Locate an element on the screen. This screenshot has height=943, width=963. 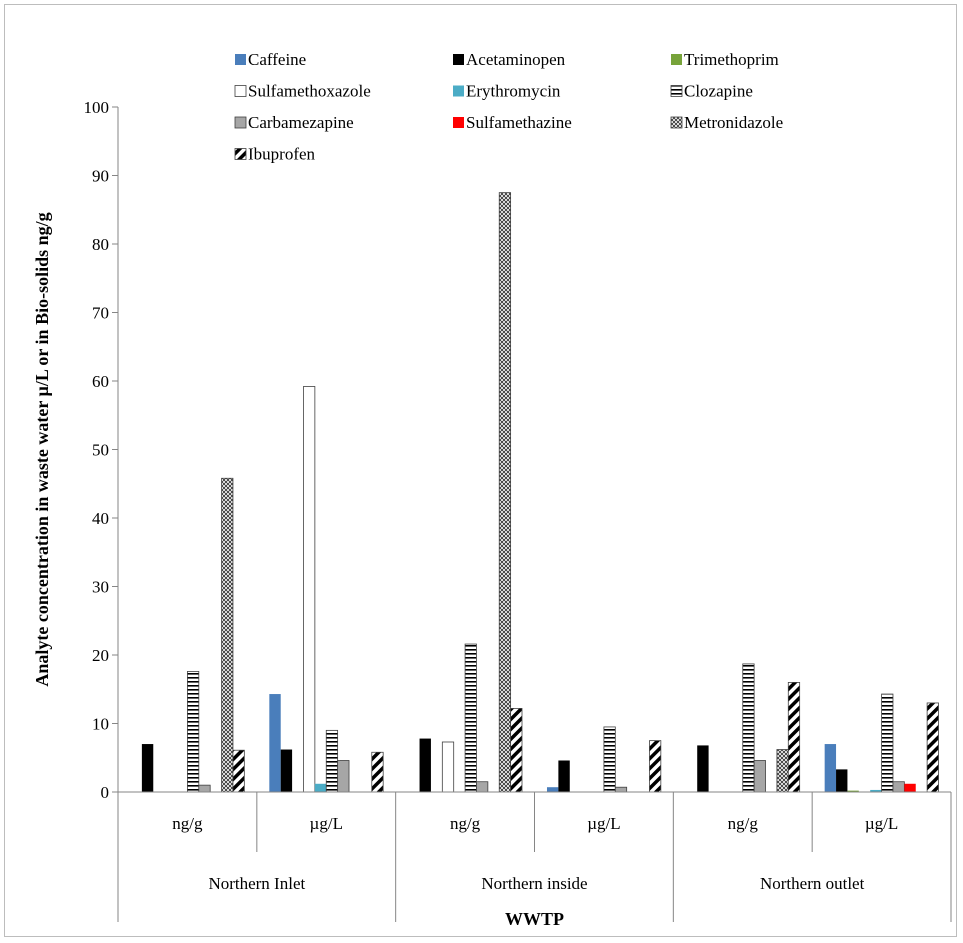
y-tick-label: 30 is located at coordinates (100, 587).